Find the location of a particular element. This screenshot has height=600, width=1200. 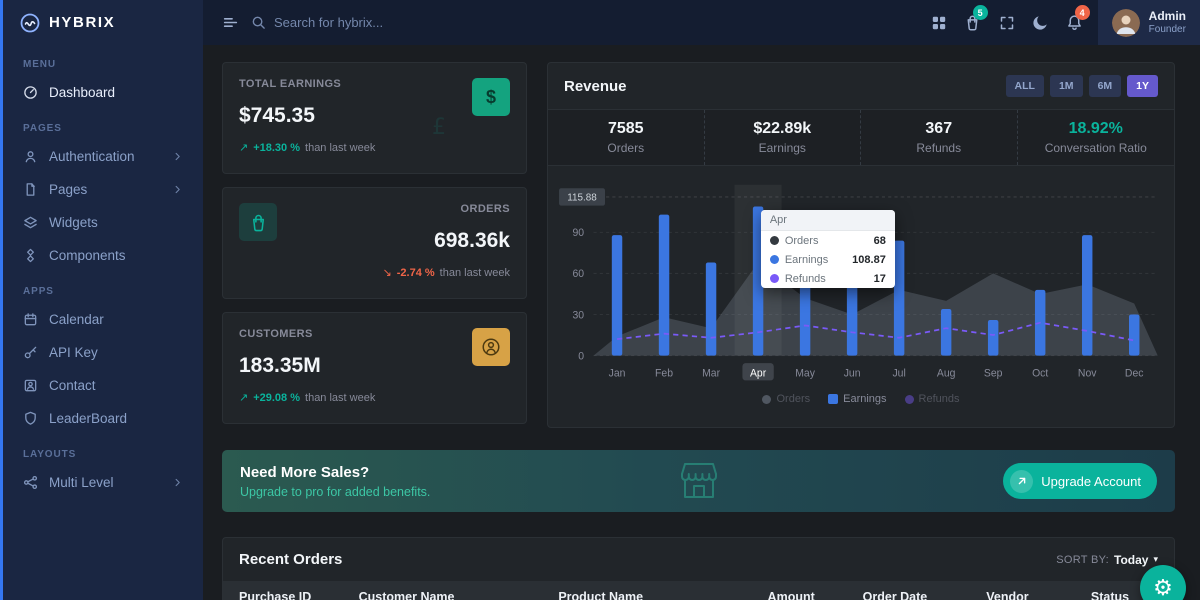

svg-text: 30 is located at coordinates (579, 315).